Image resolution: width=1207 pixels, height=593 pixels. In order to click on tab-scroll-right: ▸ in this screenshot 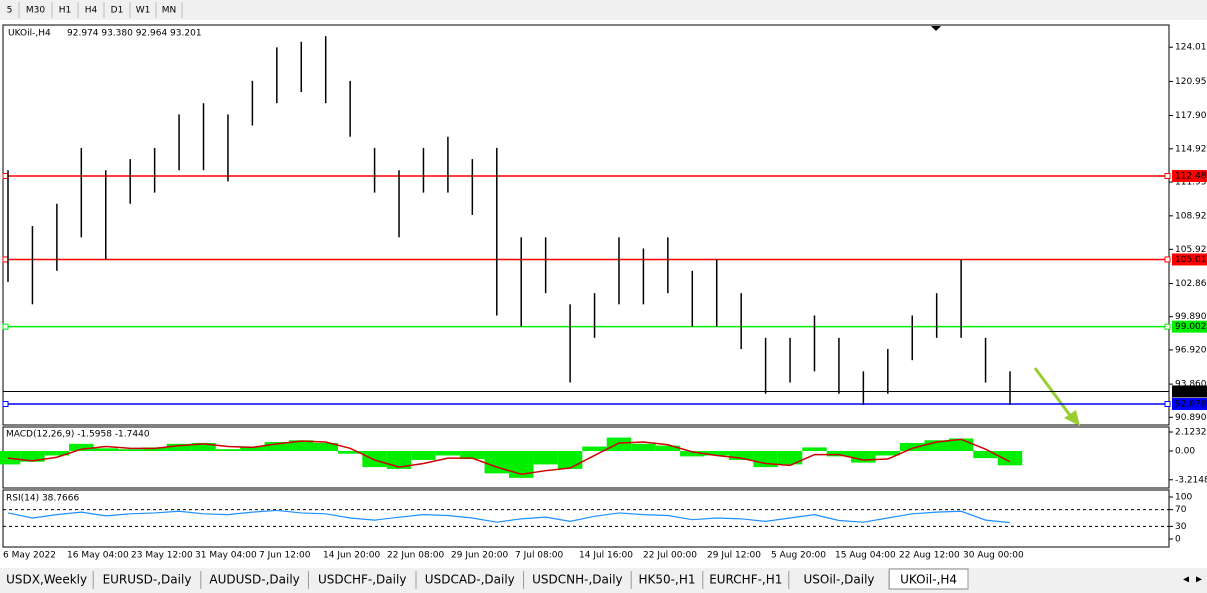, I will do `click(1199, 579)`.